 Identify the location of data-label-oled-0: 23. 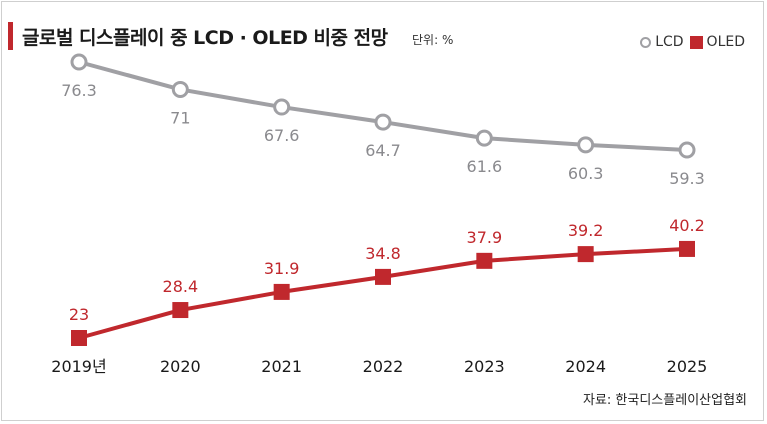
(79, 314).